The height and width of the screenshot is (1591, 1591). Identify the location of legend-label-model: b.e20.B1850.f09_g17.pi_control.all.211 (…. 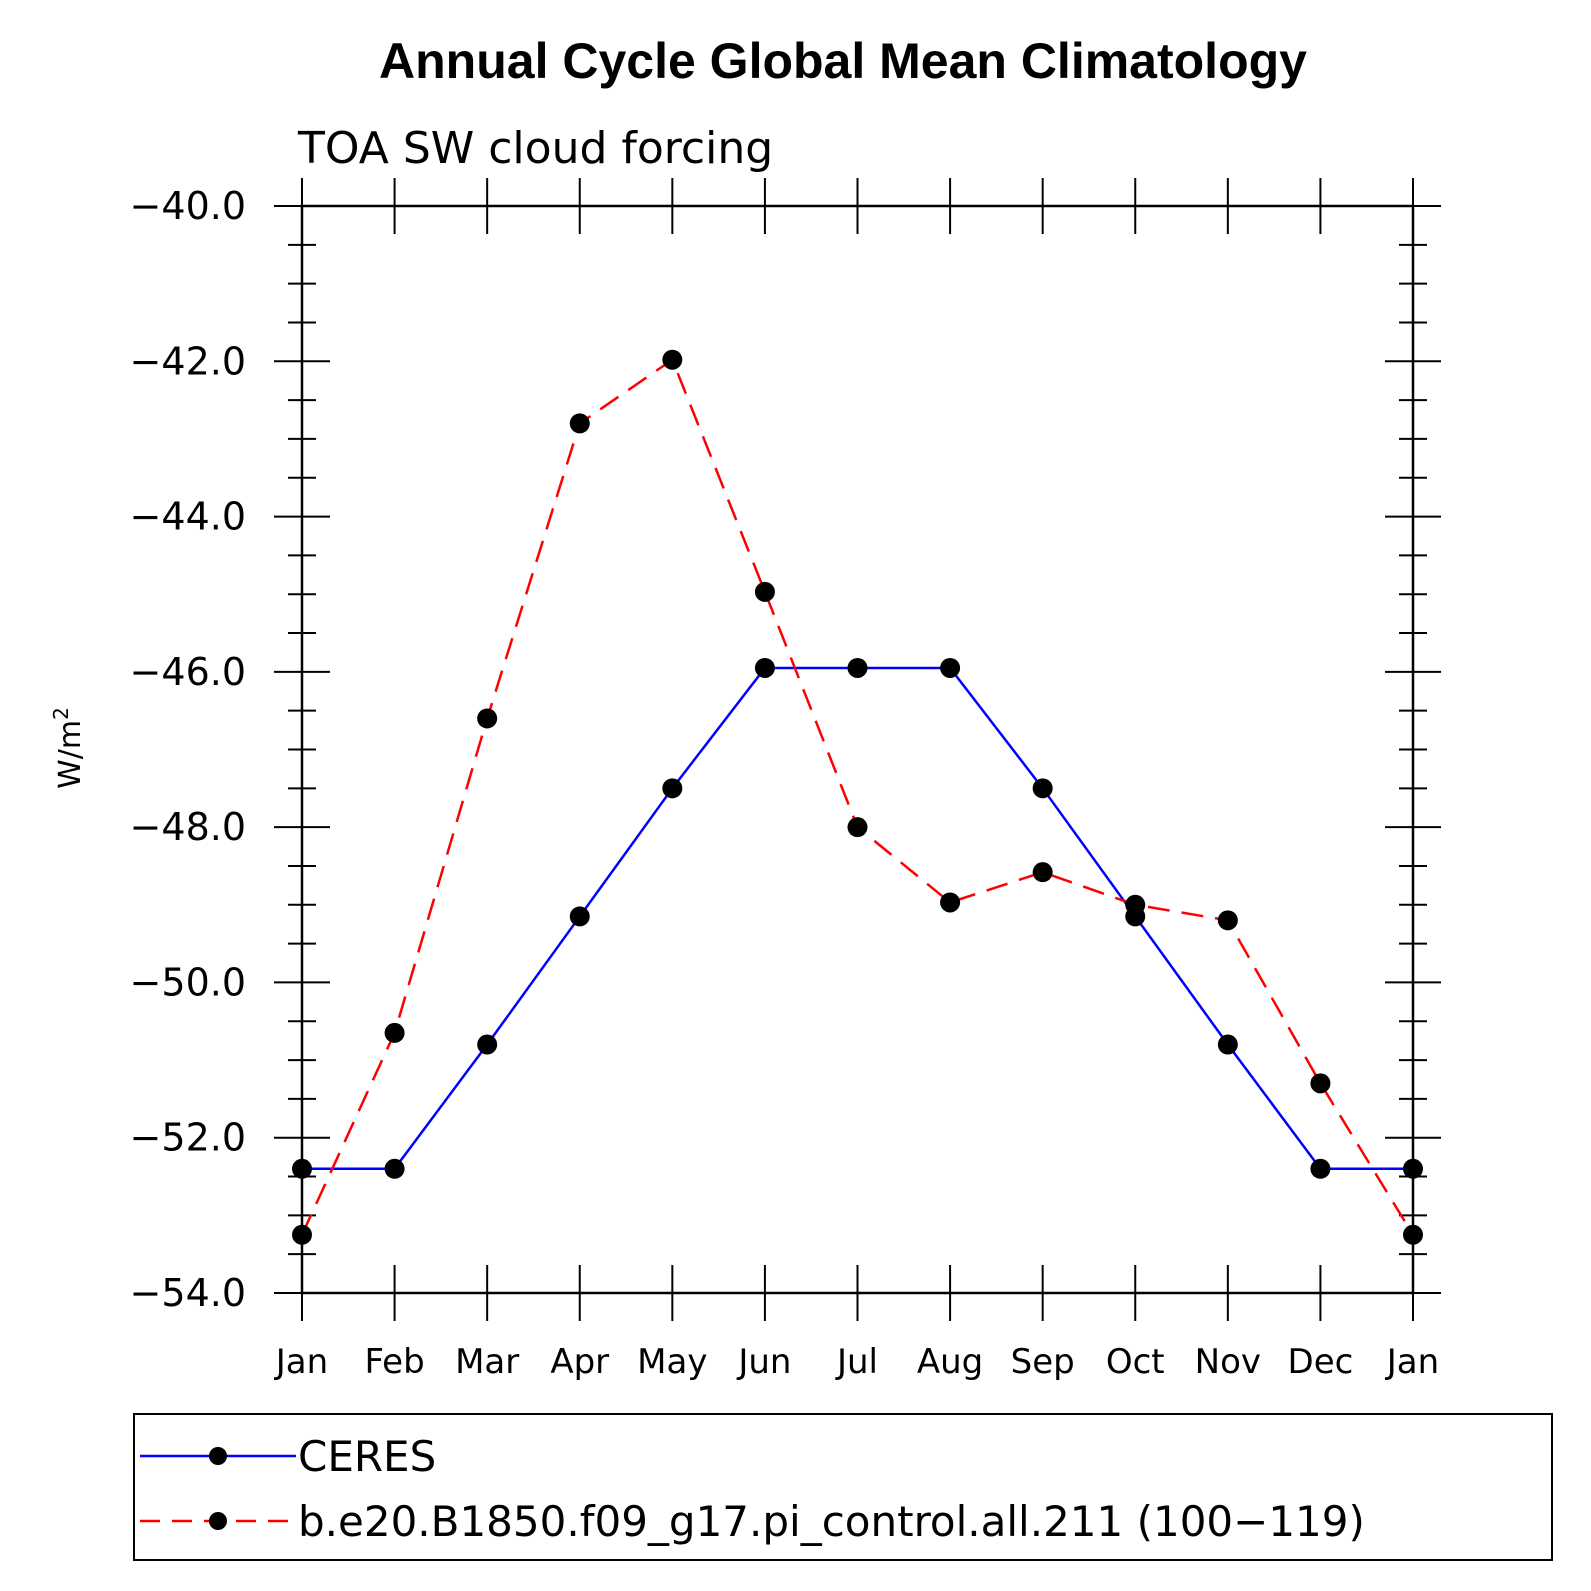
(831, 1521).